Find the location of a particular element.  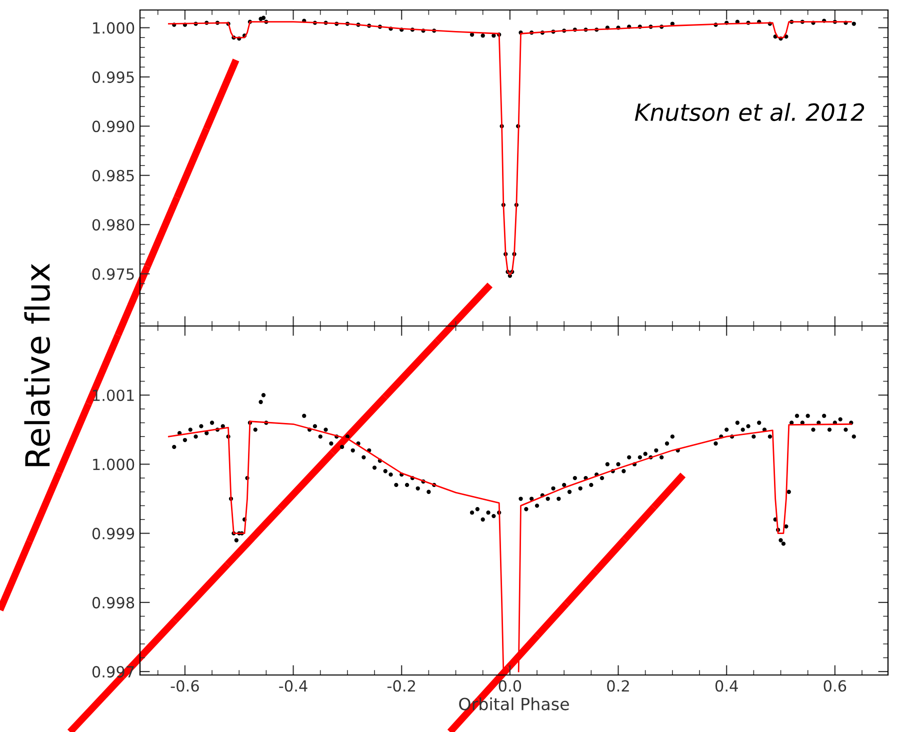

x-tick-label: 0.6 is located at coordinates (835, 686).